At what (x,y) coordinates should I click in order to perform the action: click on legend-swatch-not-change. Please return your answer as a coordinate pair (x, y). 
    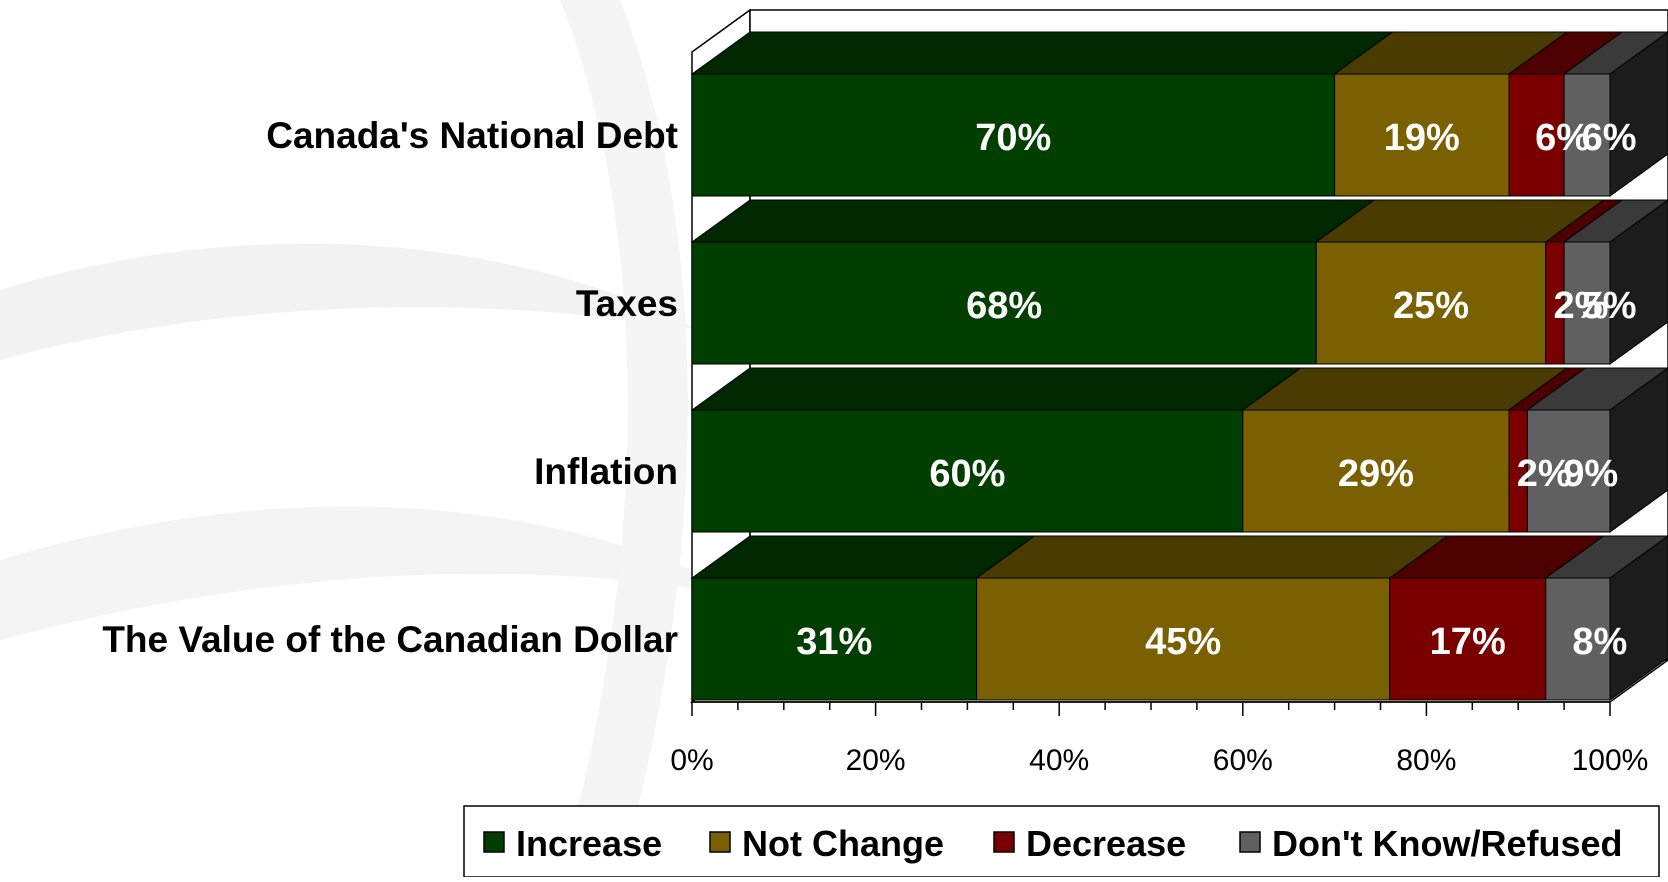
    Looking at the image, I should click on (720, 842).